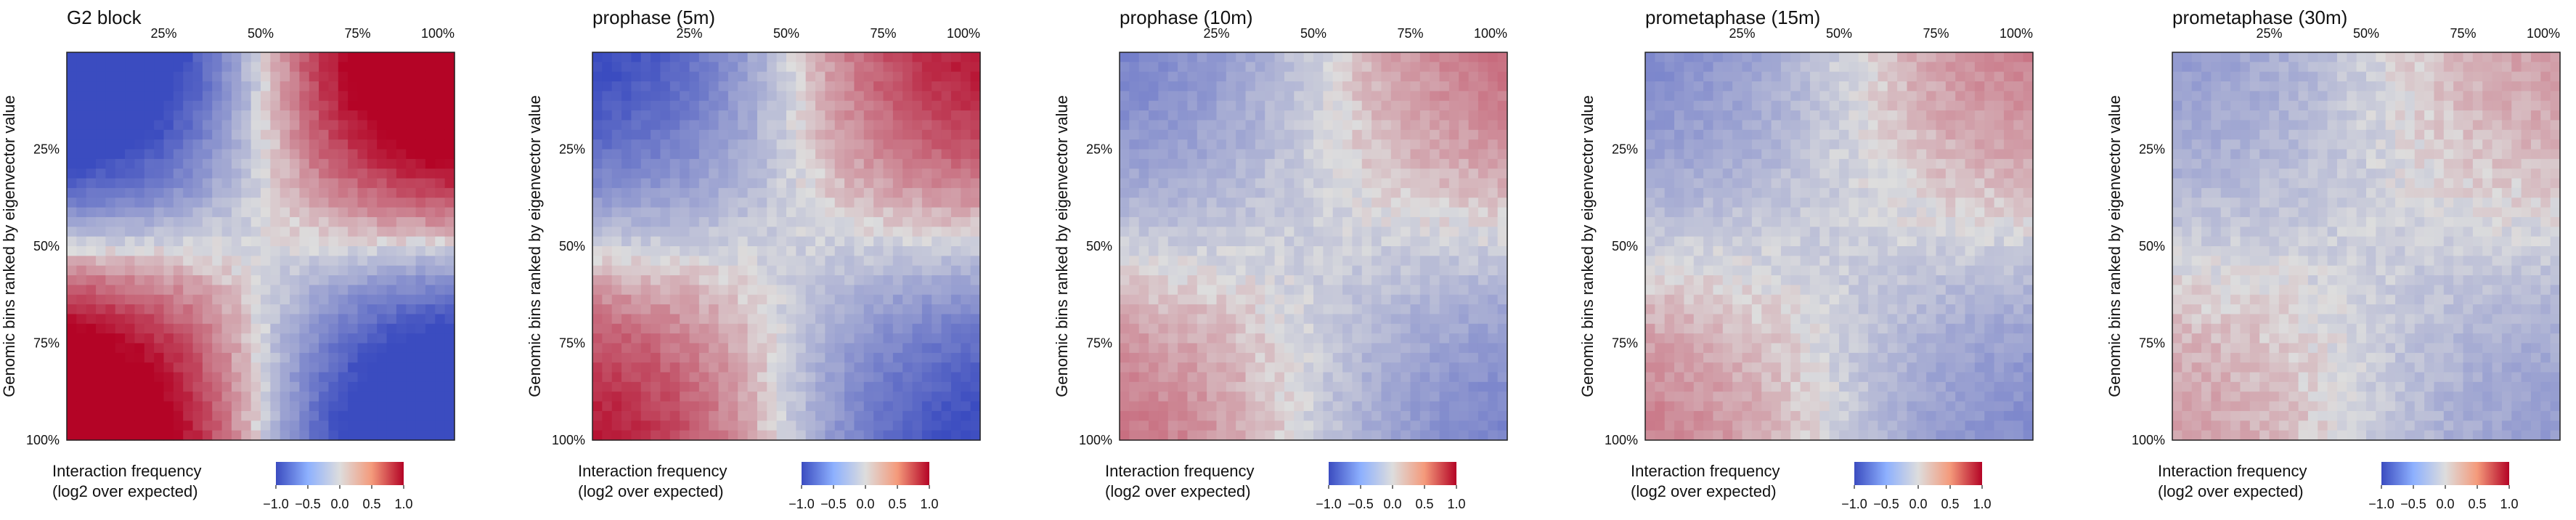 The image size is (2576, 520). I want to click on colorbar-tick-label: 1.0, so click(1456, 504).